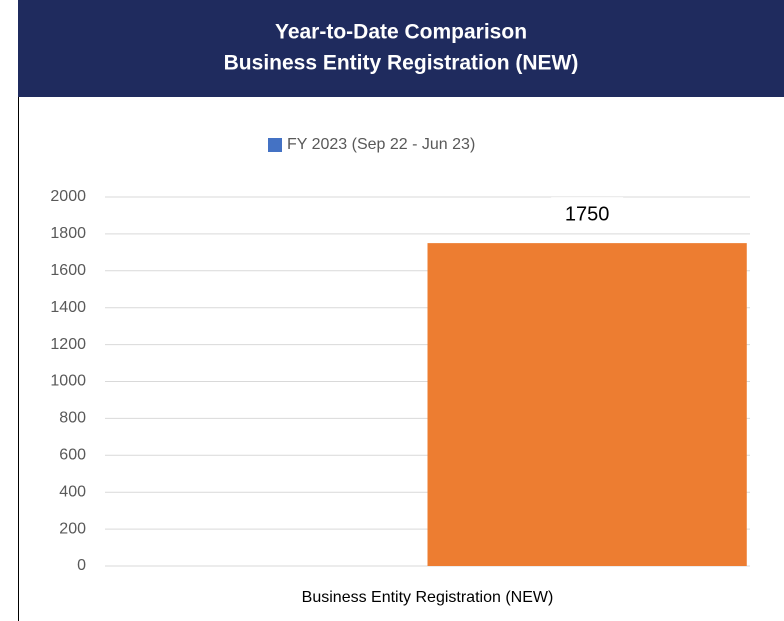 This screenshot has height=621, width=784. Describe the element at coordinates (72, 528) in the screenshot. I see `y-tick-label: 200` at that location.